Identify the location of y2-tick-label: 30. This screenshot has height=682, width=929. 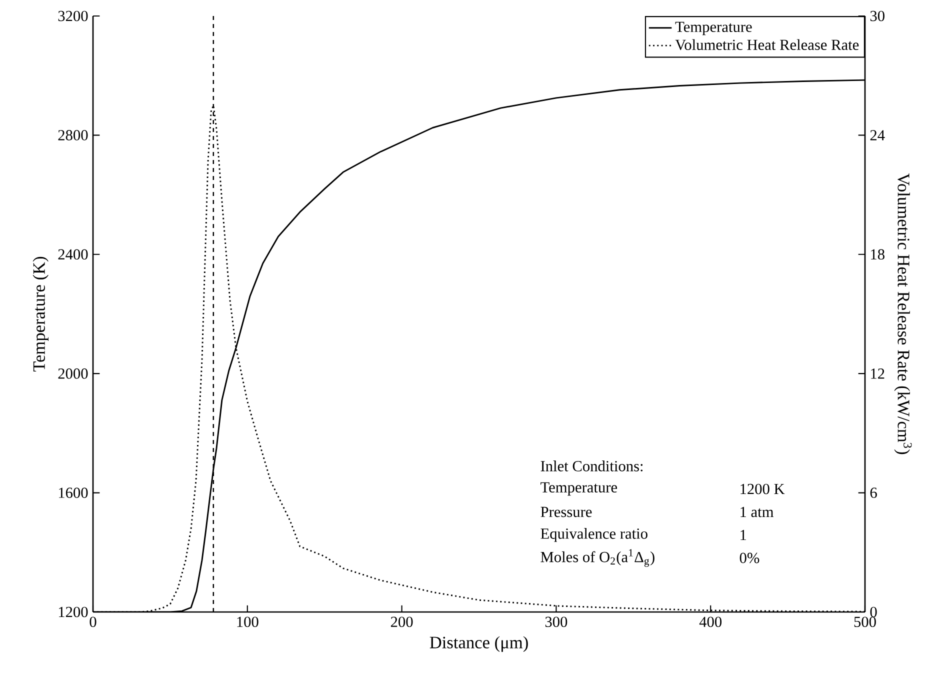
(877, 16).